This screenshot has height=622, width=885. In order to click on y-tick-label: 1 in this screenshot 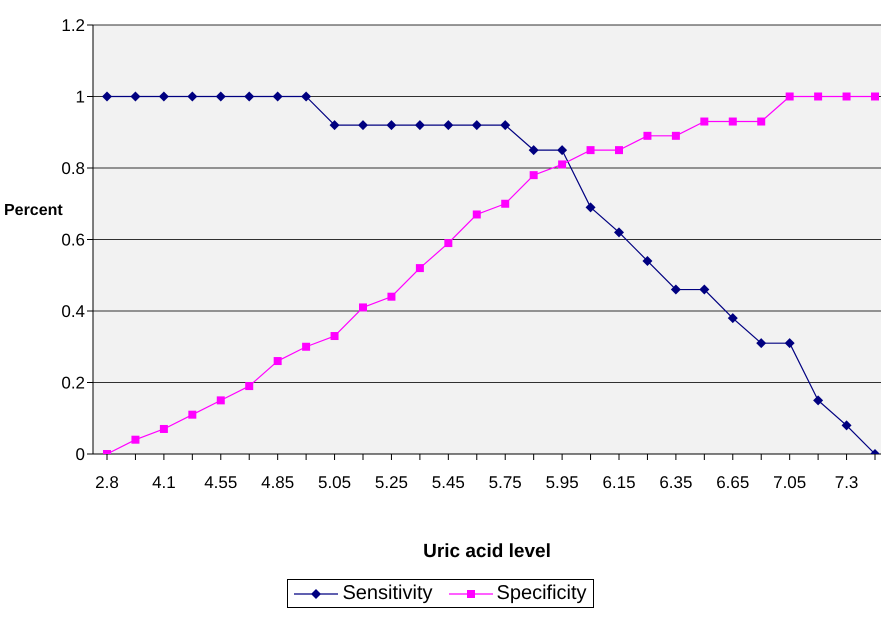, I will do `click(80, 97)`.